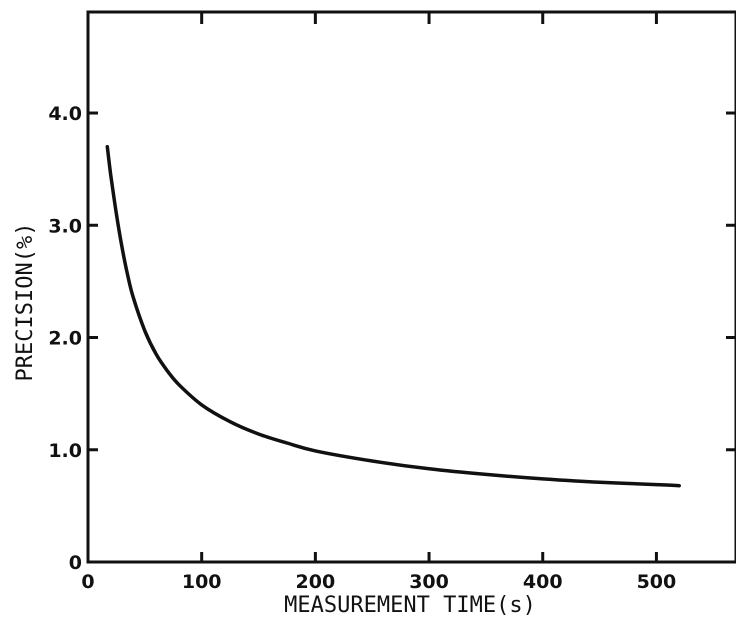  What do you see at coordinates (657, 582) in the screenshot?
I see `x-tick-label: 500` at bounding box center [657, 582].